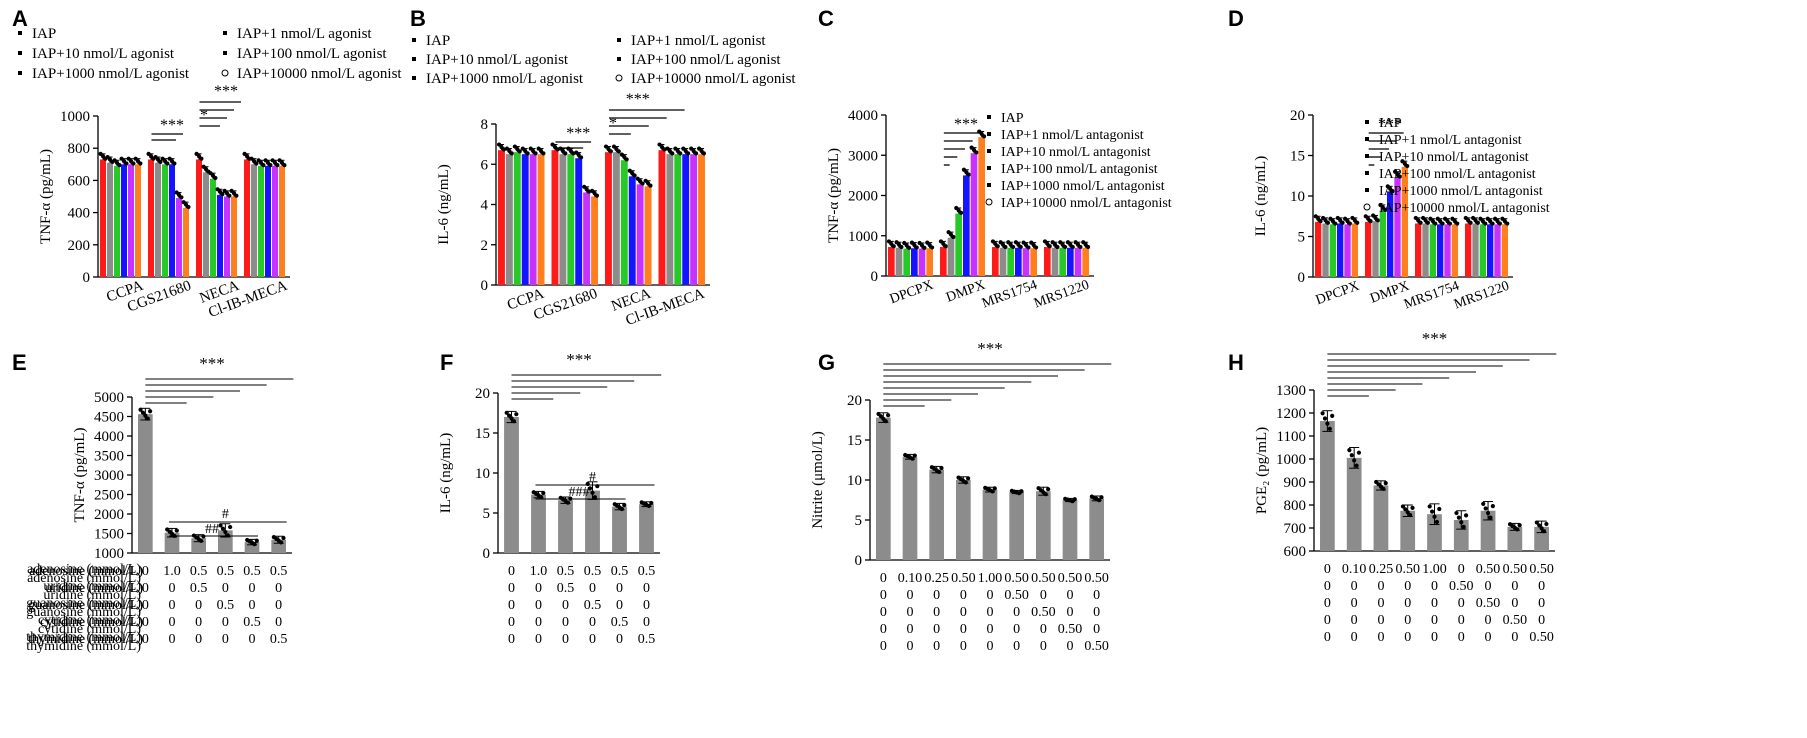  I want to click on y-tick-label: 2000, so click(109, 515).